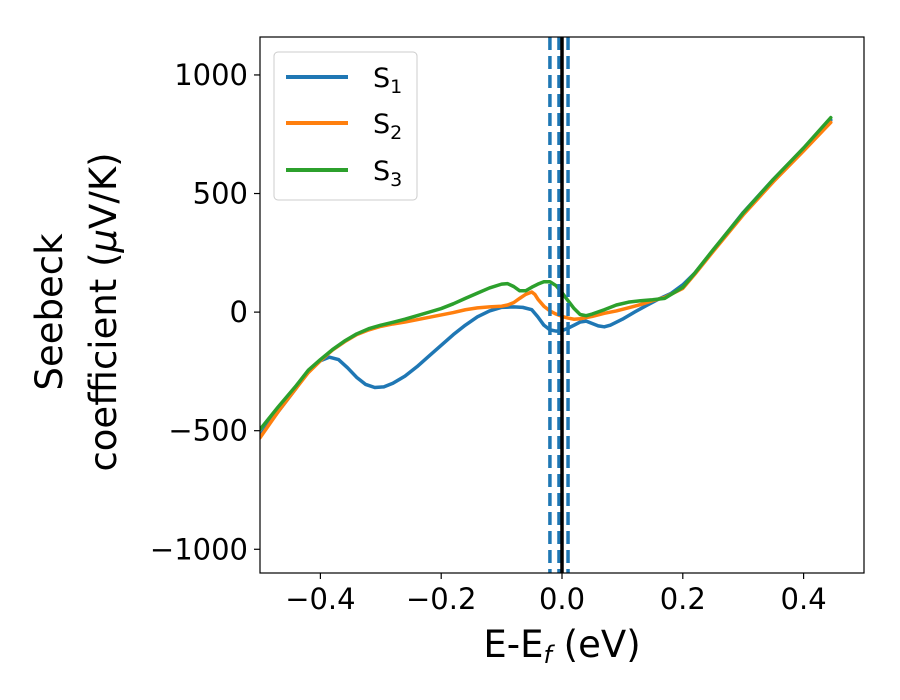 The height and width of the screenshot is (700, 900). What do you see at coordinates (683, 599) in the screenshot?
I see `x-tick-label: 0.2` at bounding box center [683, 599].